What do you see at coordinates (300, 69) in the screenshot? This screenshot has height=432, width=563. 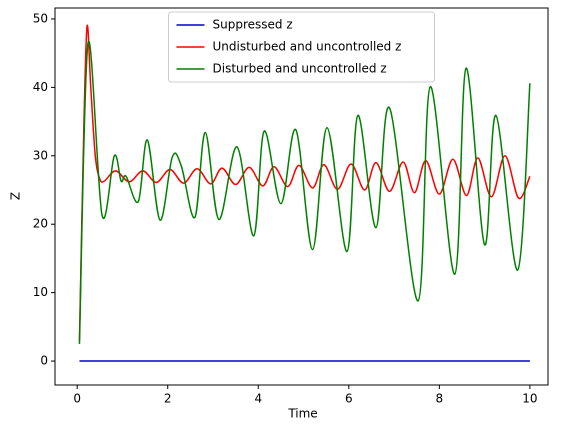 I see `legend-label: Disturbed and uncontrolled z` at bounding box center [300, 69].